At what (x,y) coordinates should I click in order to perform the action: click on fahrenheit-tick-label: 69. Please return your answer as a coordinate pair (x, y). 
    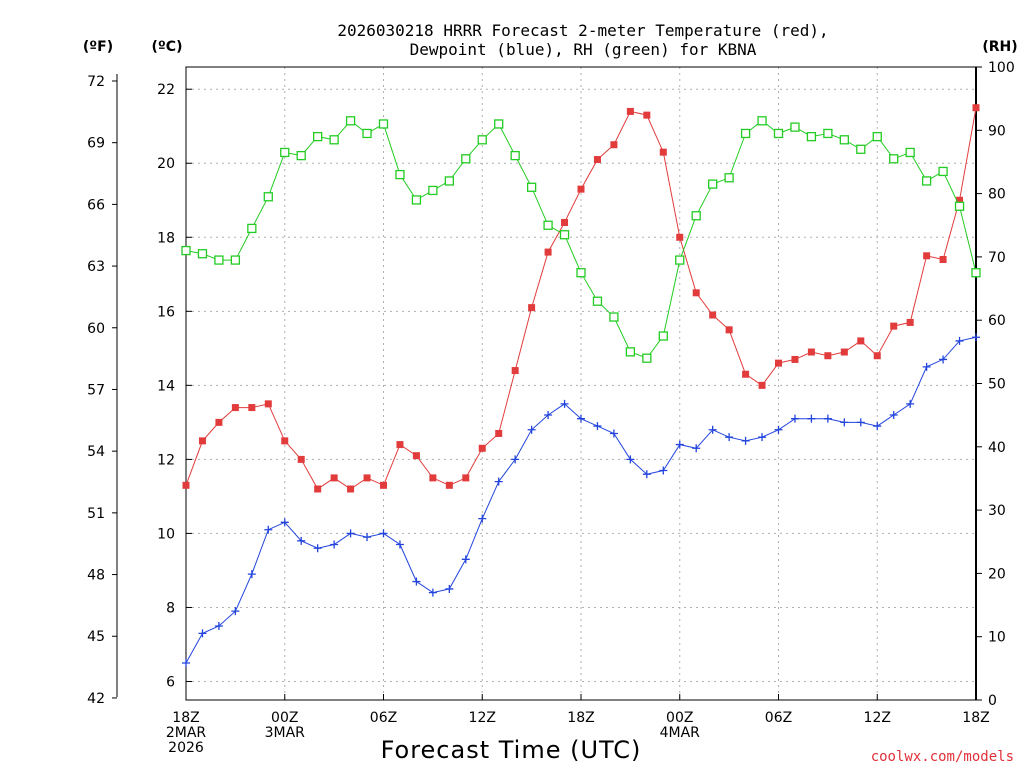
    Looking at the image, I should click on (96, 144).